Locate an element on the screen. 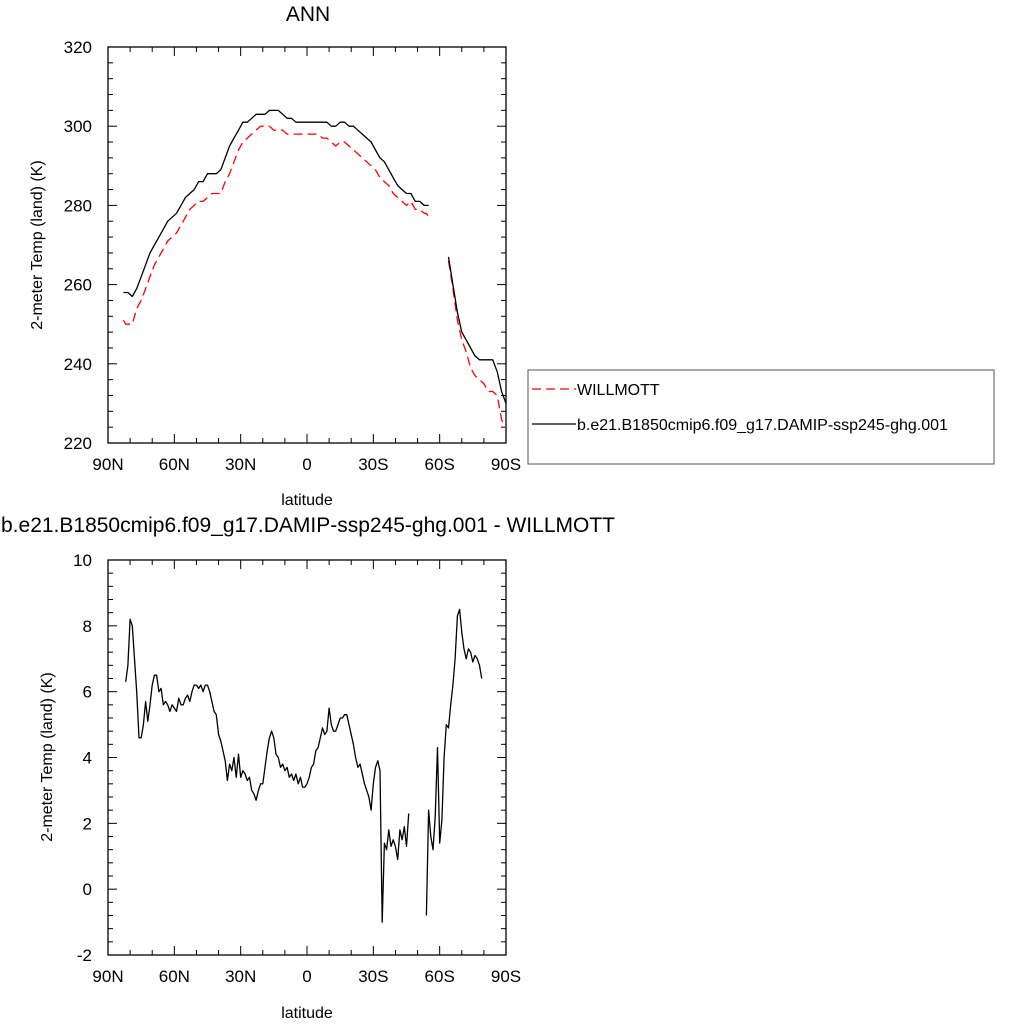  top-y-tick-label: 220 is located at coordinates (78, 443).